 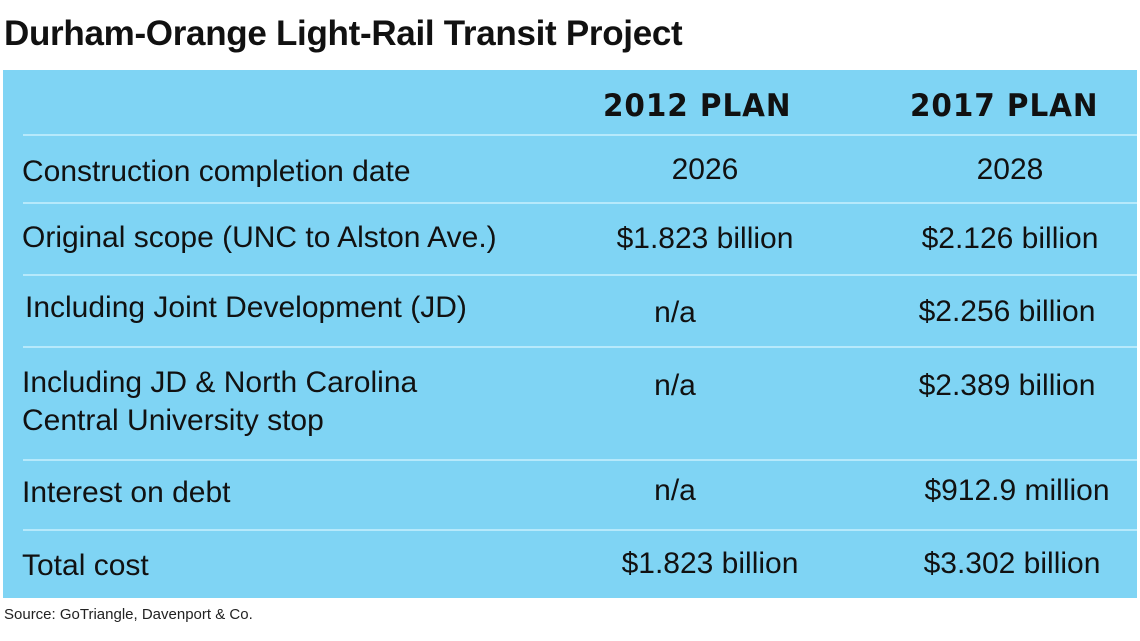 I want to click on cell-2017: $2.256 billion, so click(x=1007, y=311).